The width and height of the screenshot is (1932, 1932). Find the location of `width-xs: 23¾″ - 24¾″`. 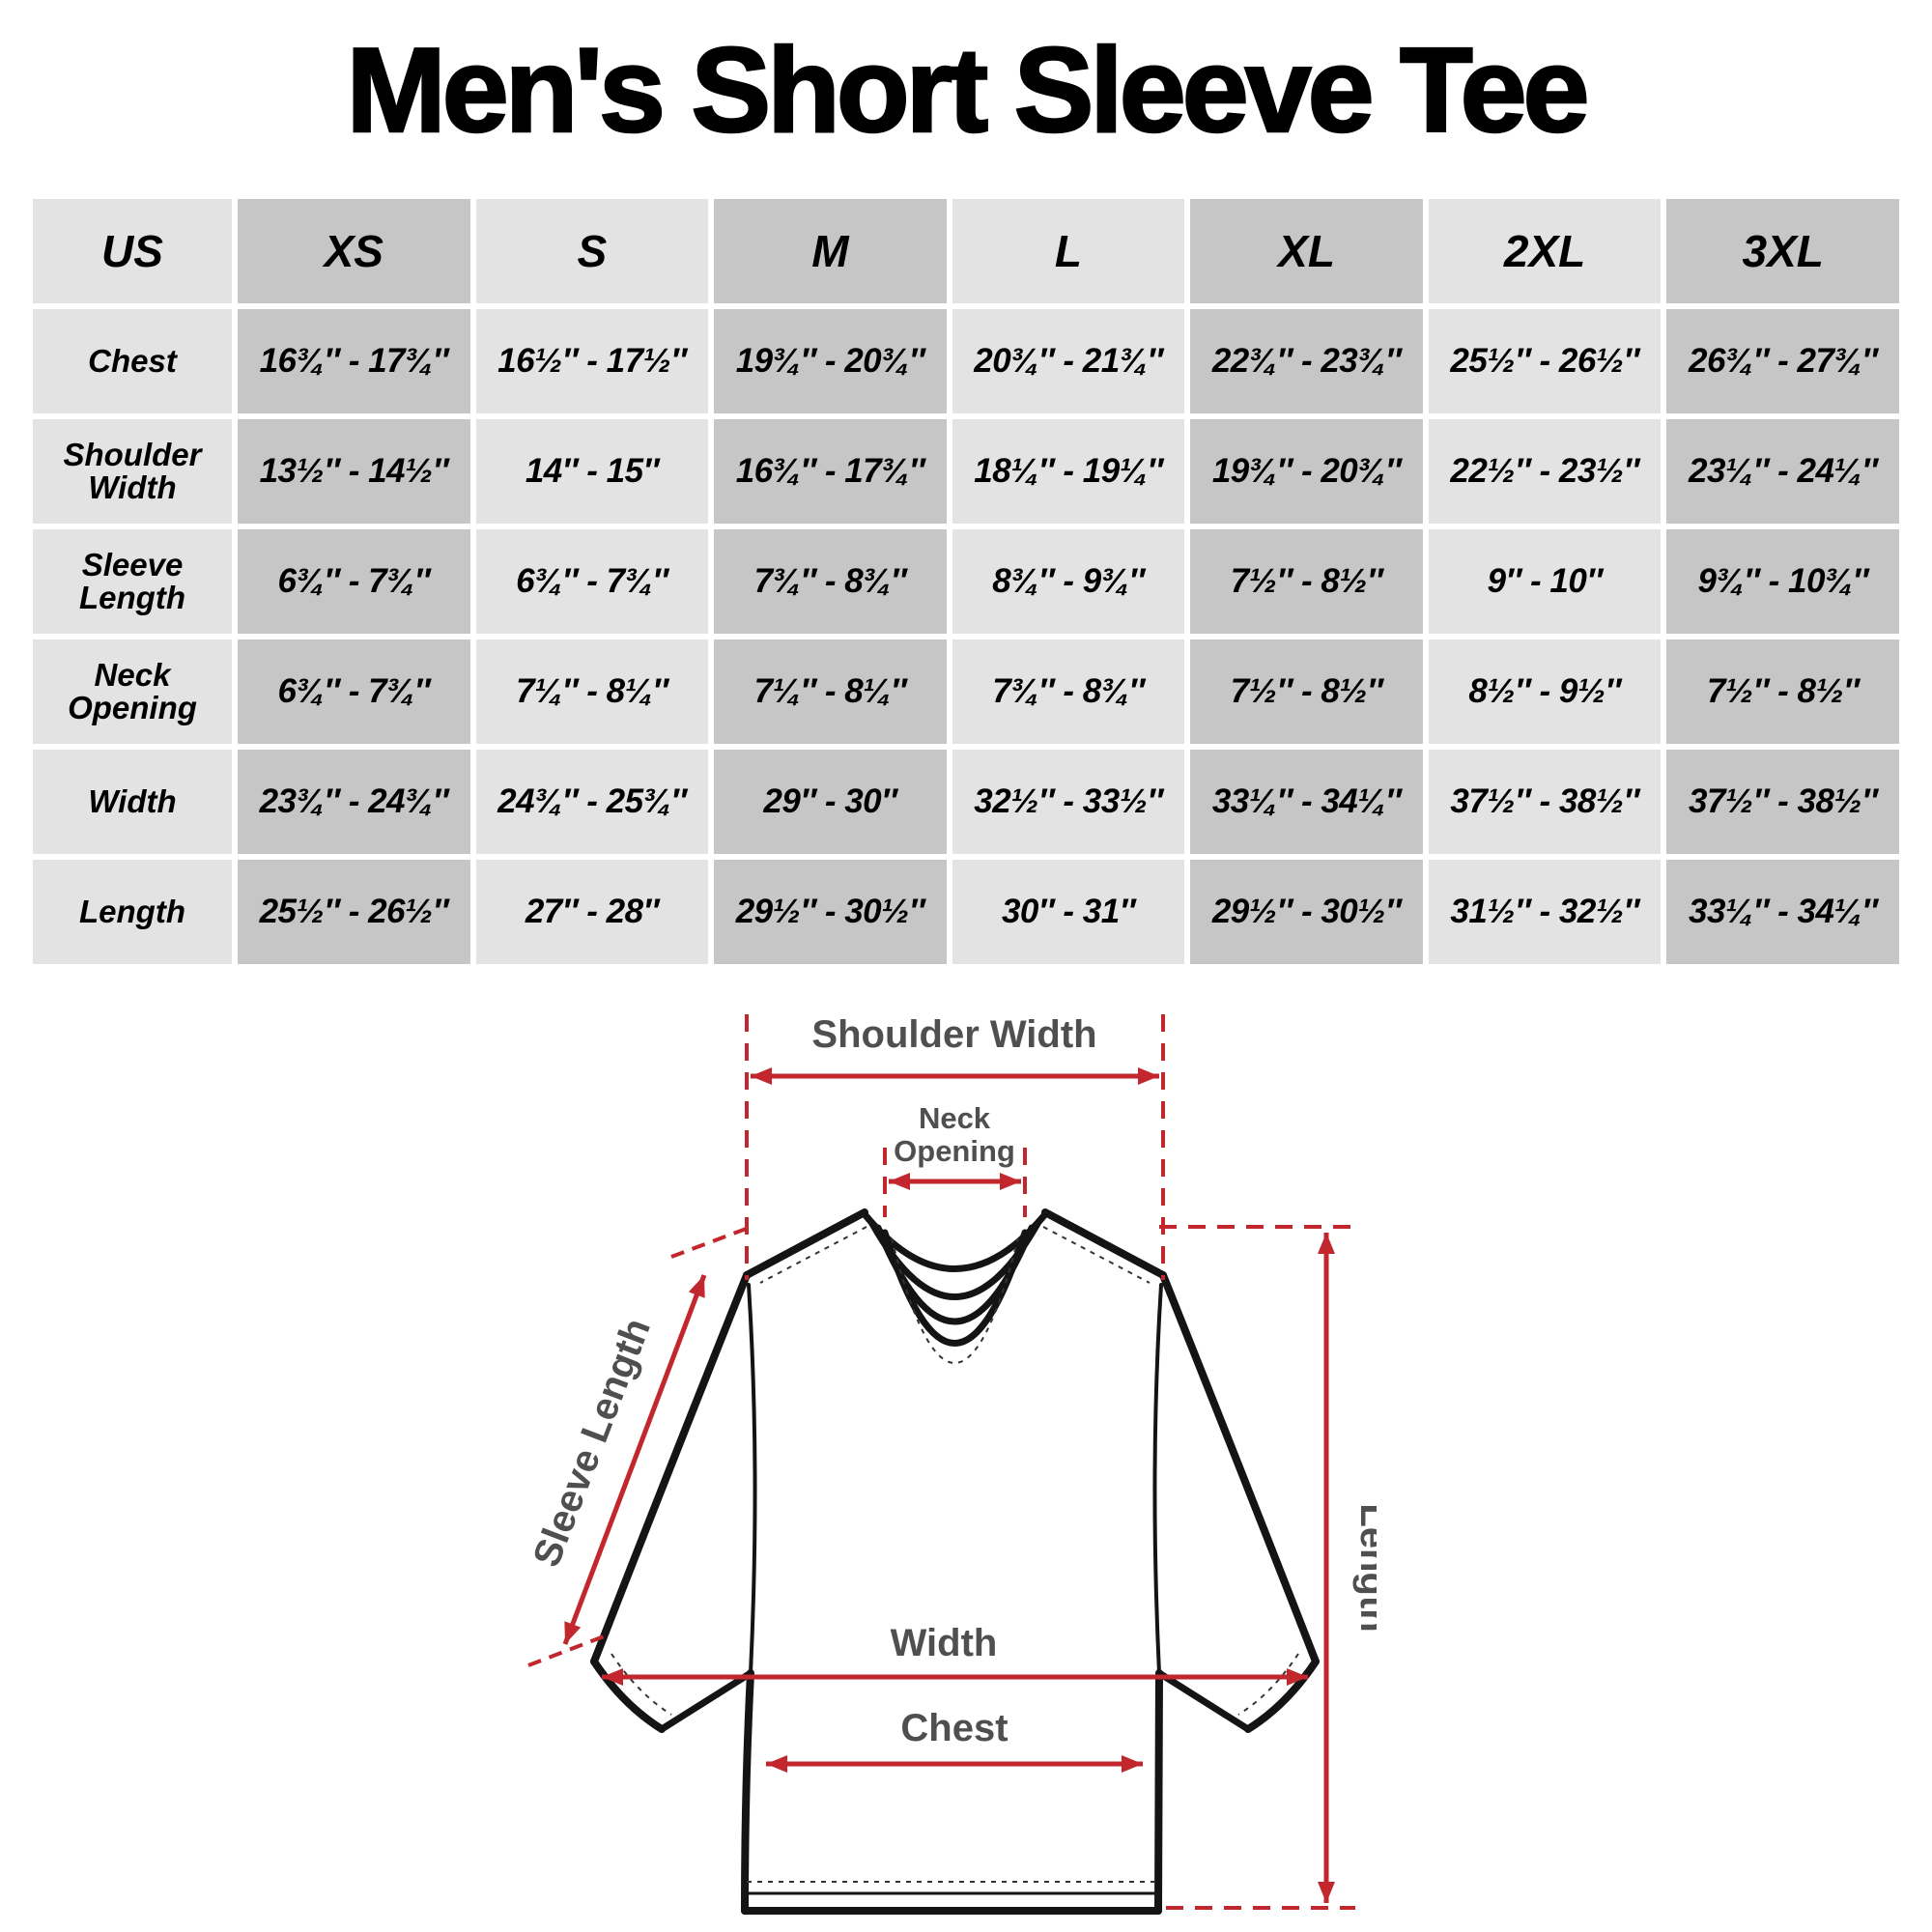

width-xs: 23¾″ - 24¾″ is located at coordinates (354, 802).